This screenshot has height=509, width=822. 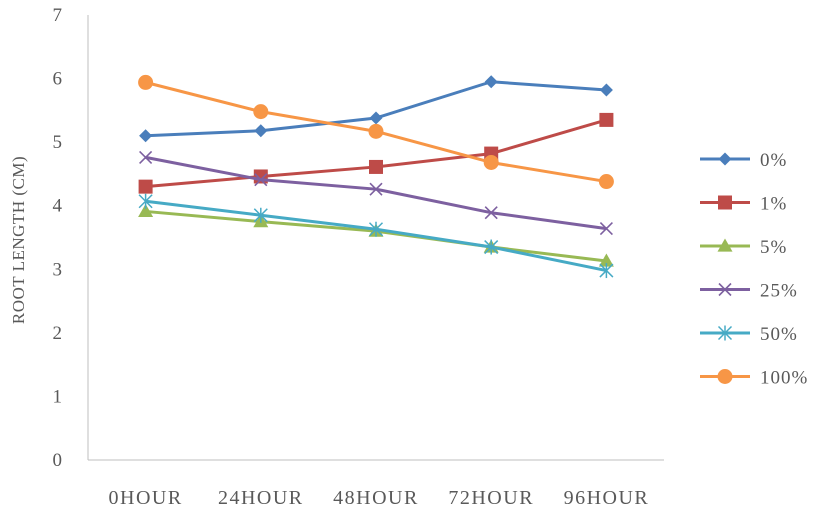 What do you see at coordinates (743, 160) in the screenshot?
I see `legend-item-0pct: 0%` at bounding box center [743, 160].